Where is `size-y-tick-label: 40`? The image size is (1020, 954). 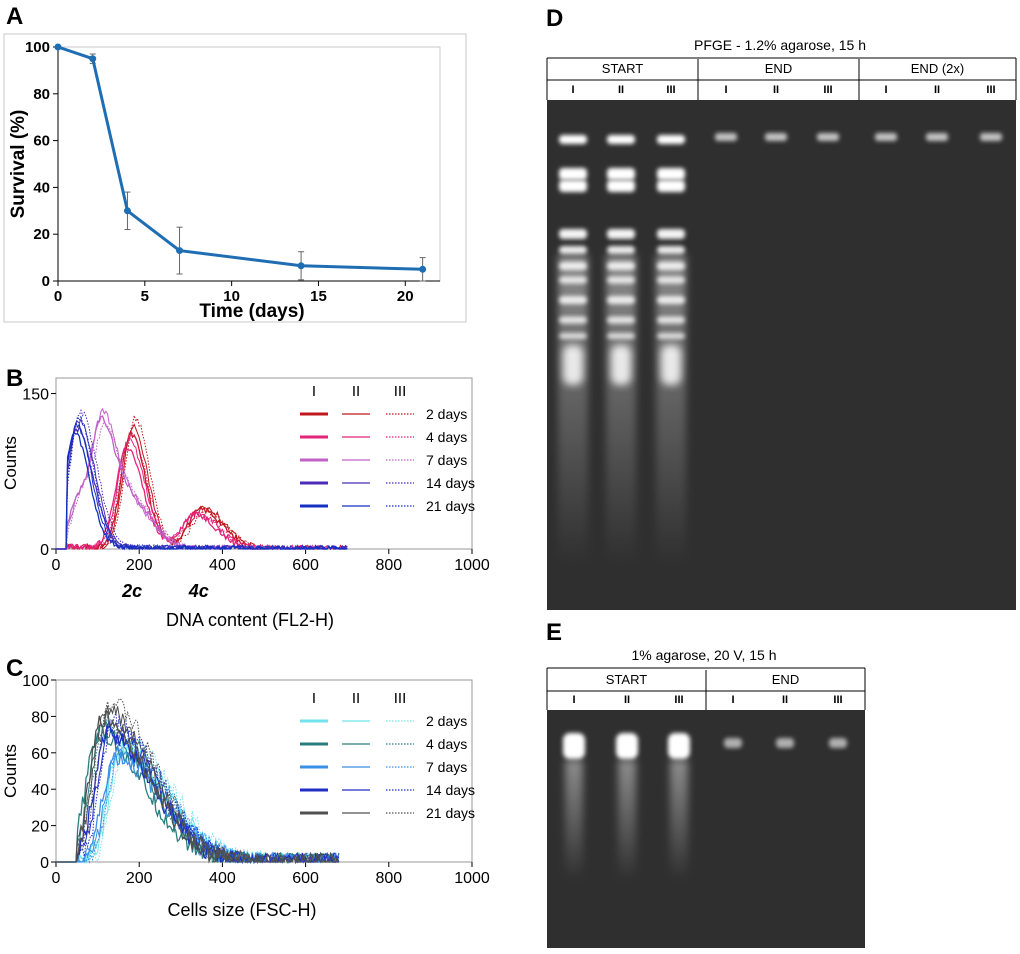 size-y-tick-label: 40 is located at coordinates (40, 790).